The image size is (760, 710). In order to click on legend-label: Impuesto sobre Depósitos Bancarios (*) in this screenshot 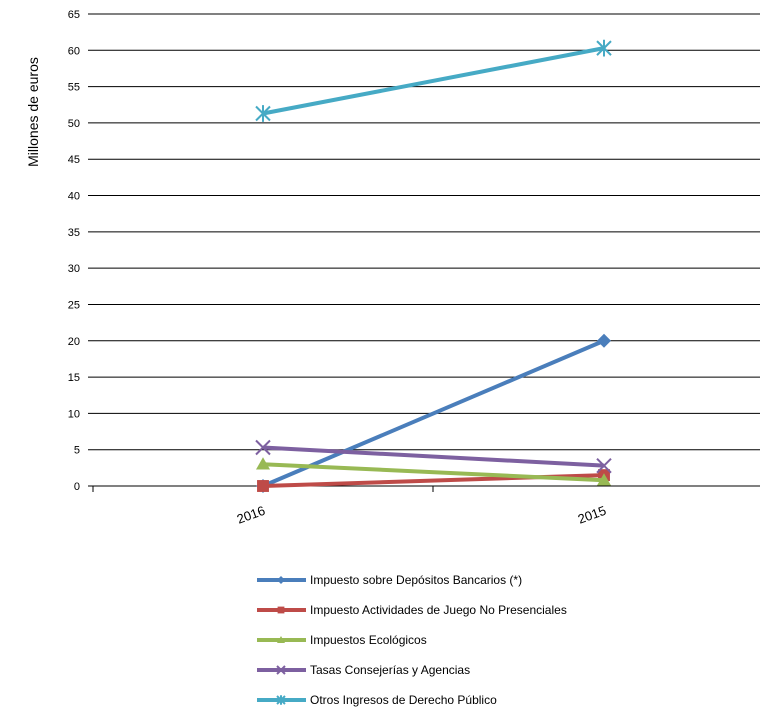, I will do `click(416, 580)`.